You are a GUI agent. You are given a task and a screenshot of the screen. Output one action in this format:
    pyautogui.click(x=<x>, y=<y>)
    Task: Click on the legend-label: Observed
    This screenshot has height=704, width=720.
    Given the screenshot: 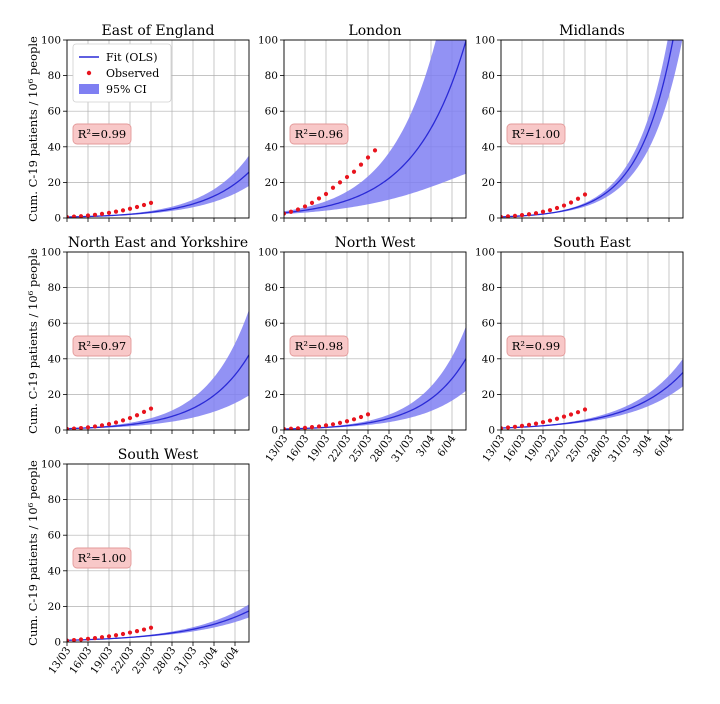 What is the action you would take?
    pyautogui.click(x=132, y=73)
    